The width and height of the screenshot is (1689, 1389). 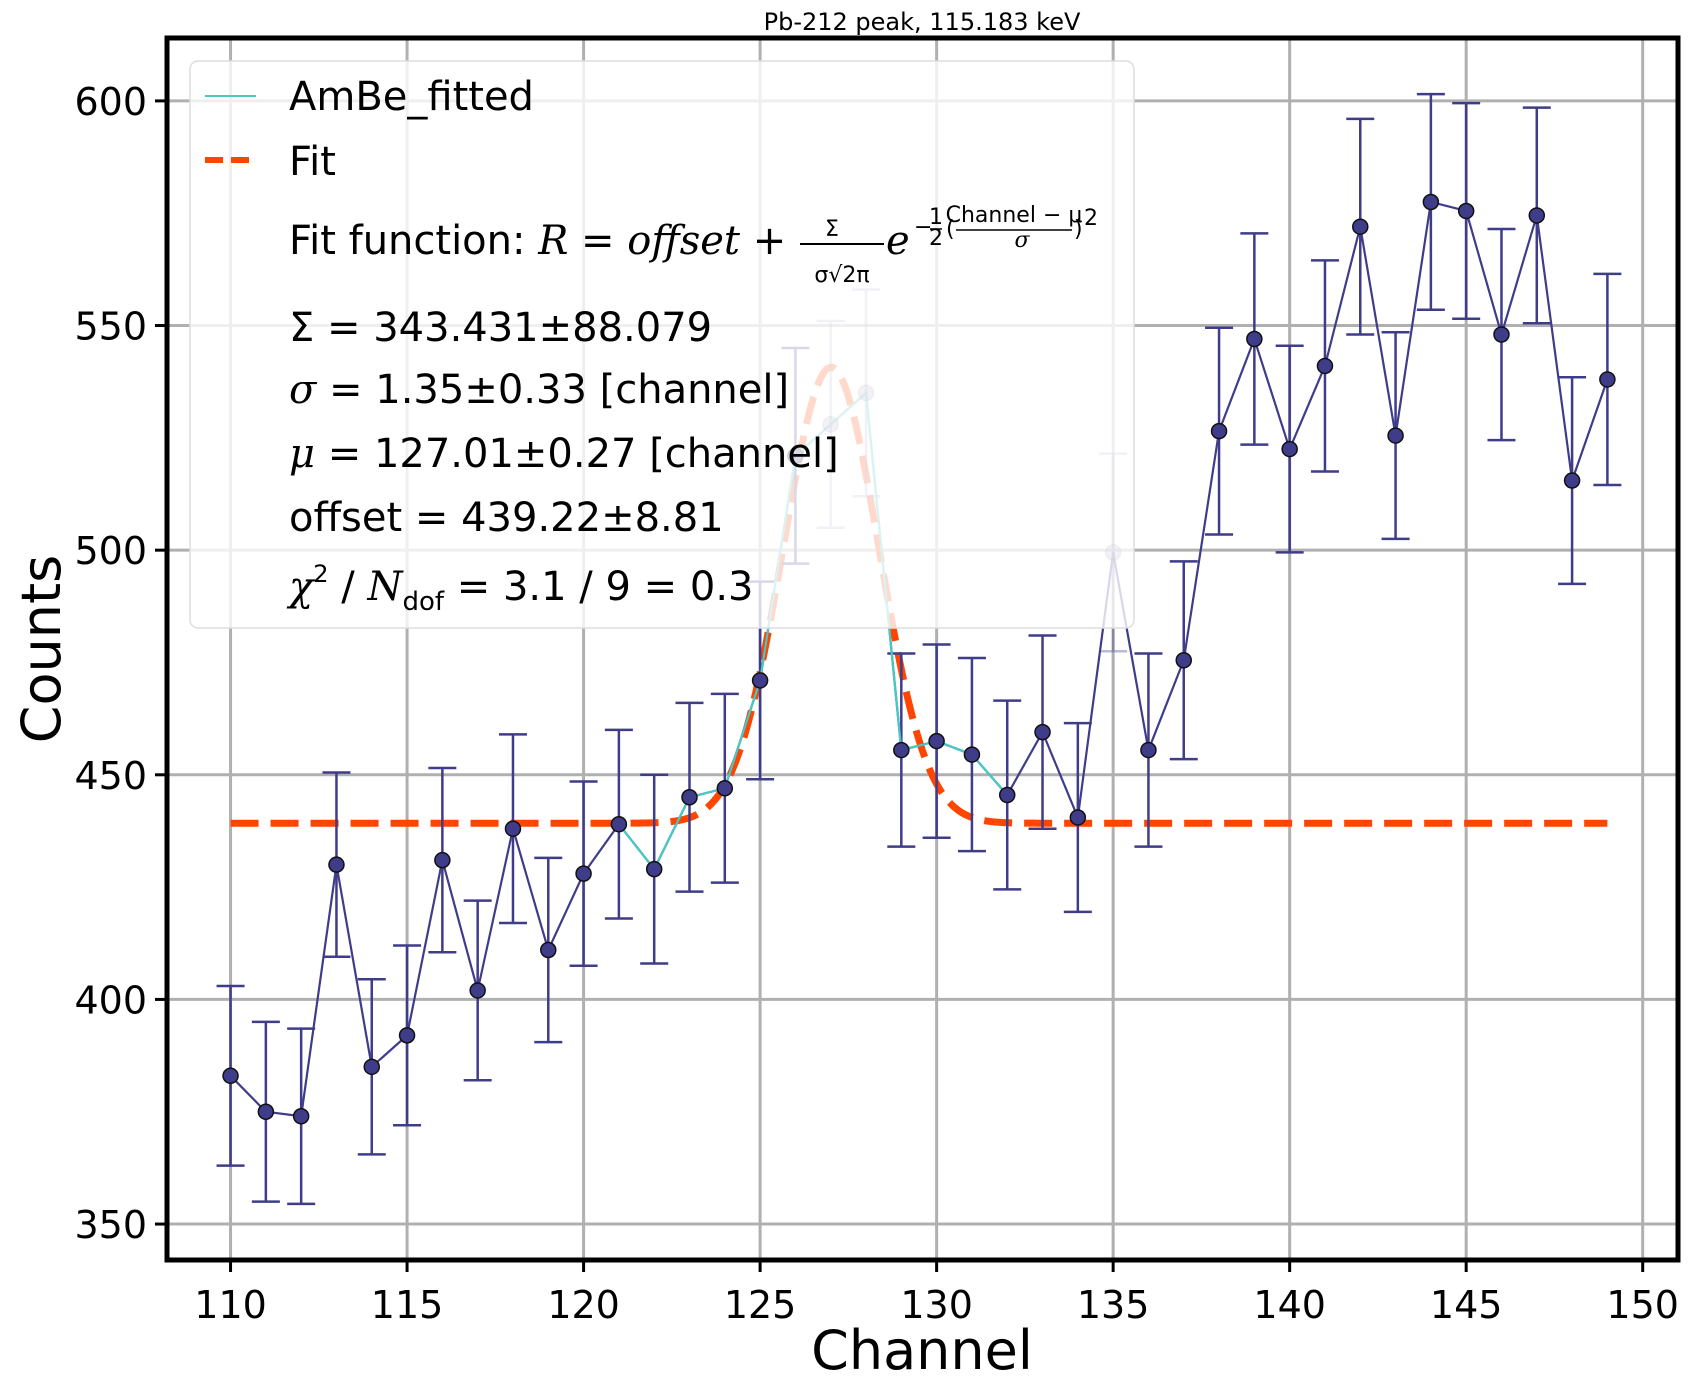 What do you see at coordinates (1113, 1305) in the screenshot?
I see `x-tick-label: 135` at bounding box center [1113, 1305].